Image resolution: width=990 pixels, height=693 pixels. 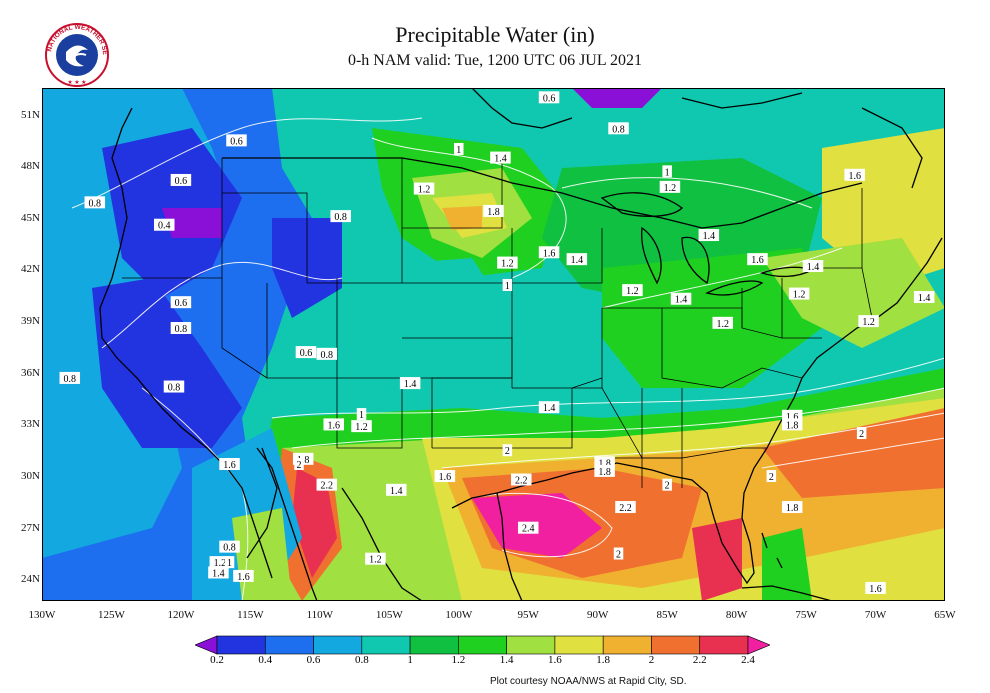 What do you see at coordinates (217, 660) in the screenshot?
I see `colorbar-tick: 0.2` at bounding box center [217, 660].